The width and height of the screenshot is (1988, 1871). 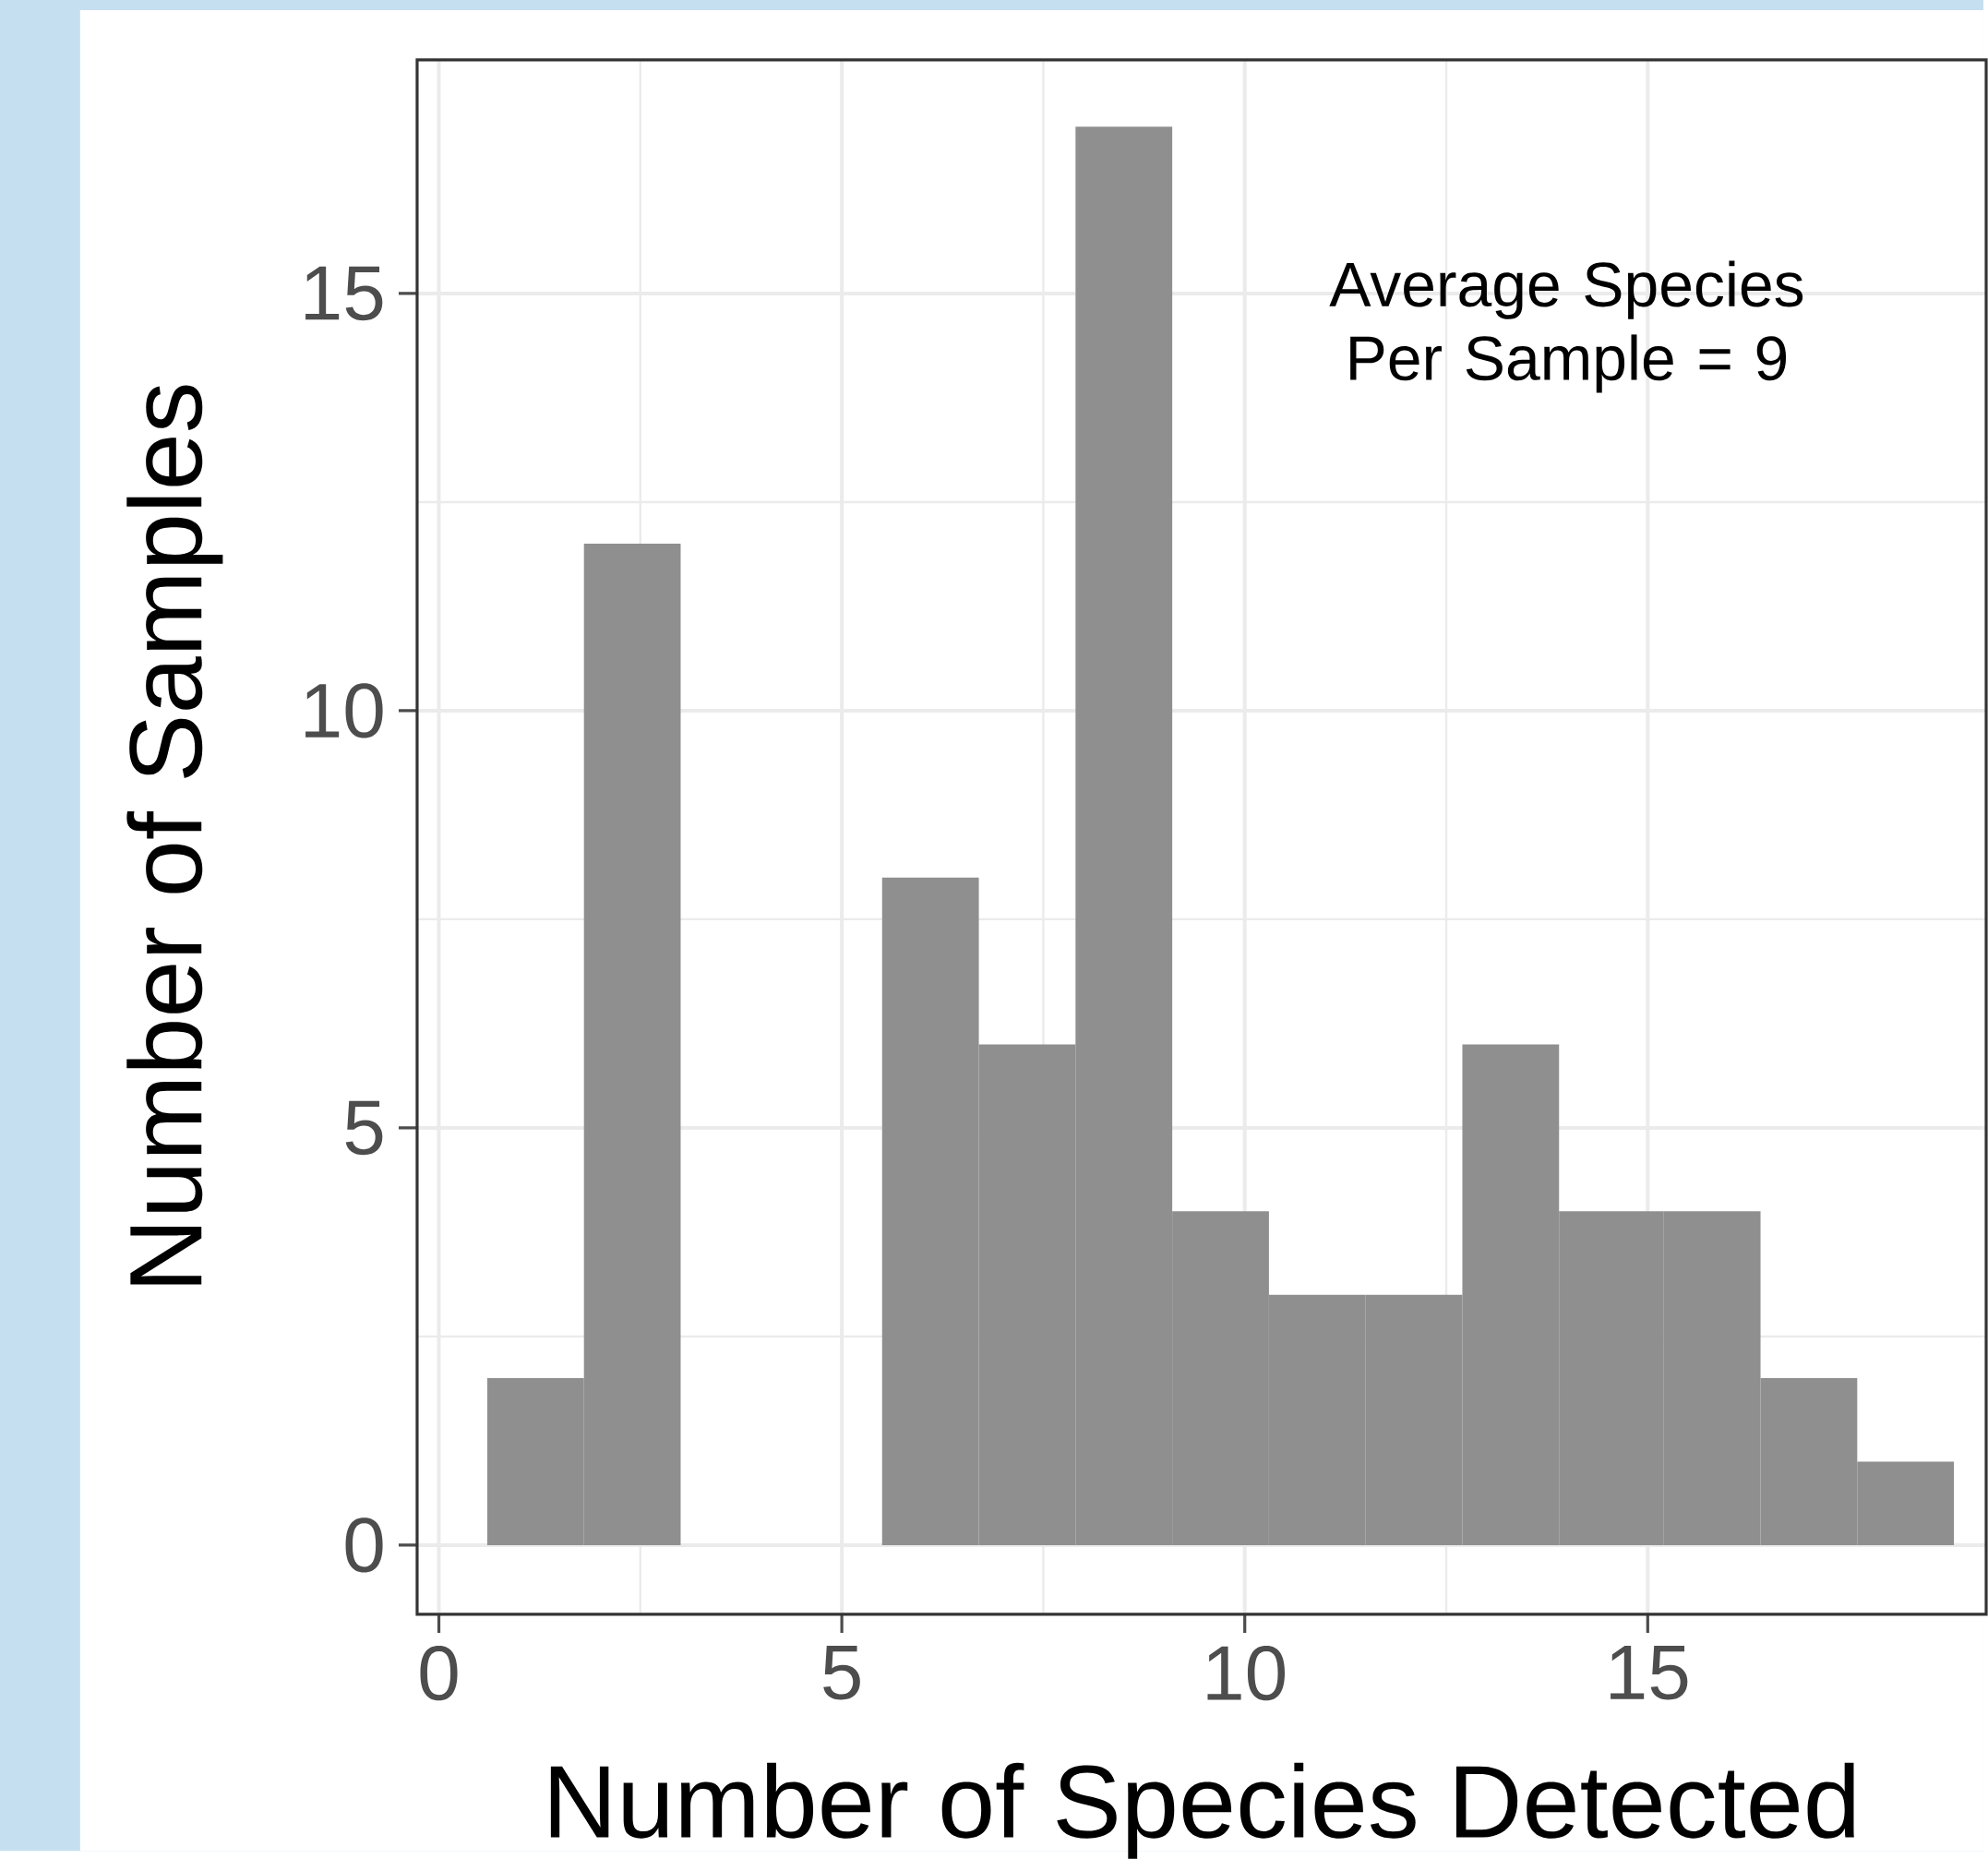 What do you see at coordinates (1649, 1673) in the screenshot?
I see `x-tick-label: 15` at bounding box center [1649, 1673].